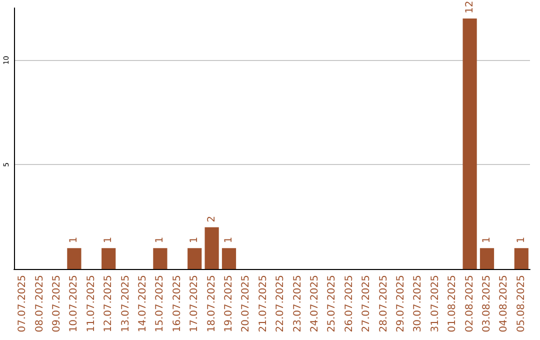 Image resolution: width=540 pixels, height=340 pixels. What do you see at coordinates (74, 303) in the screenshot?
I see `x-tick-label: 10.07.2025` at bounding box center [74, 303].